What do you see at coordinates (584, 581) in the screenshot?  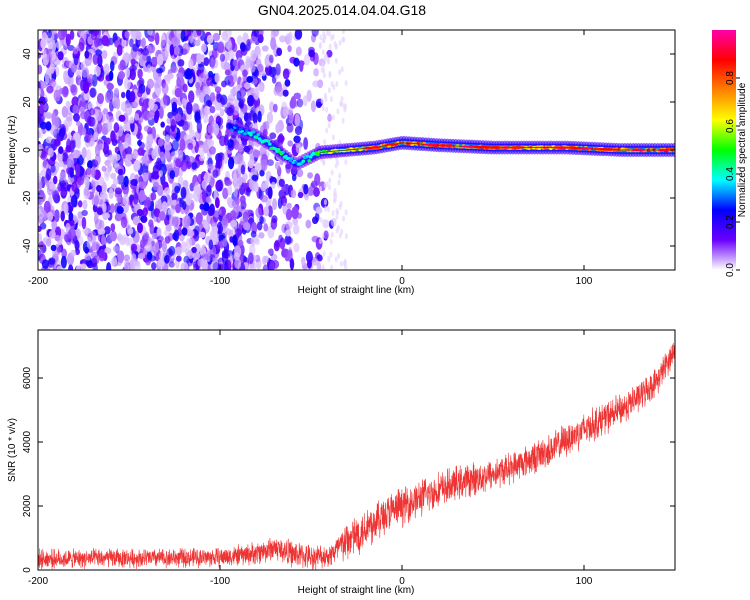 I see `x-tick-label: 100` at bounding box center [584, 581].